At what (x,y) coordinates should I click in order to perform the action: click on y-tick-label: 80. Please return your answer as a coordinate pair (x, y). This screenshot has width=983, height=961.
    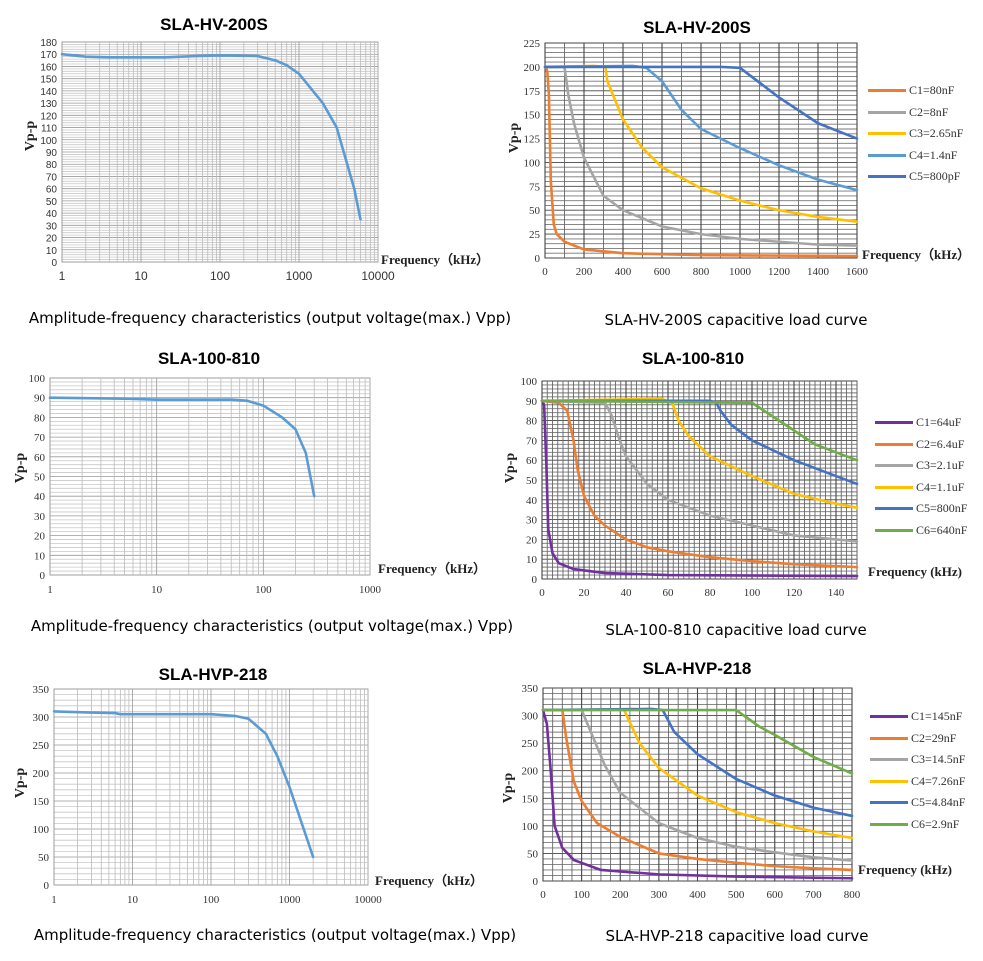
    Looking at the image, I should click on (532, 422).